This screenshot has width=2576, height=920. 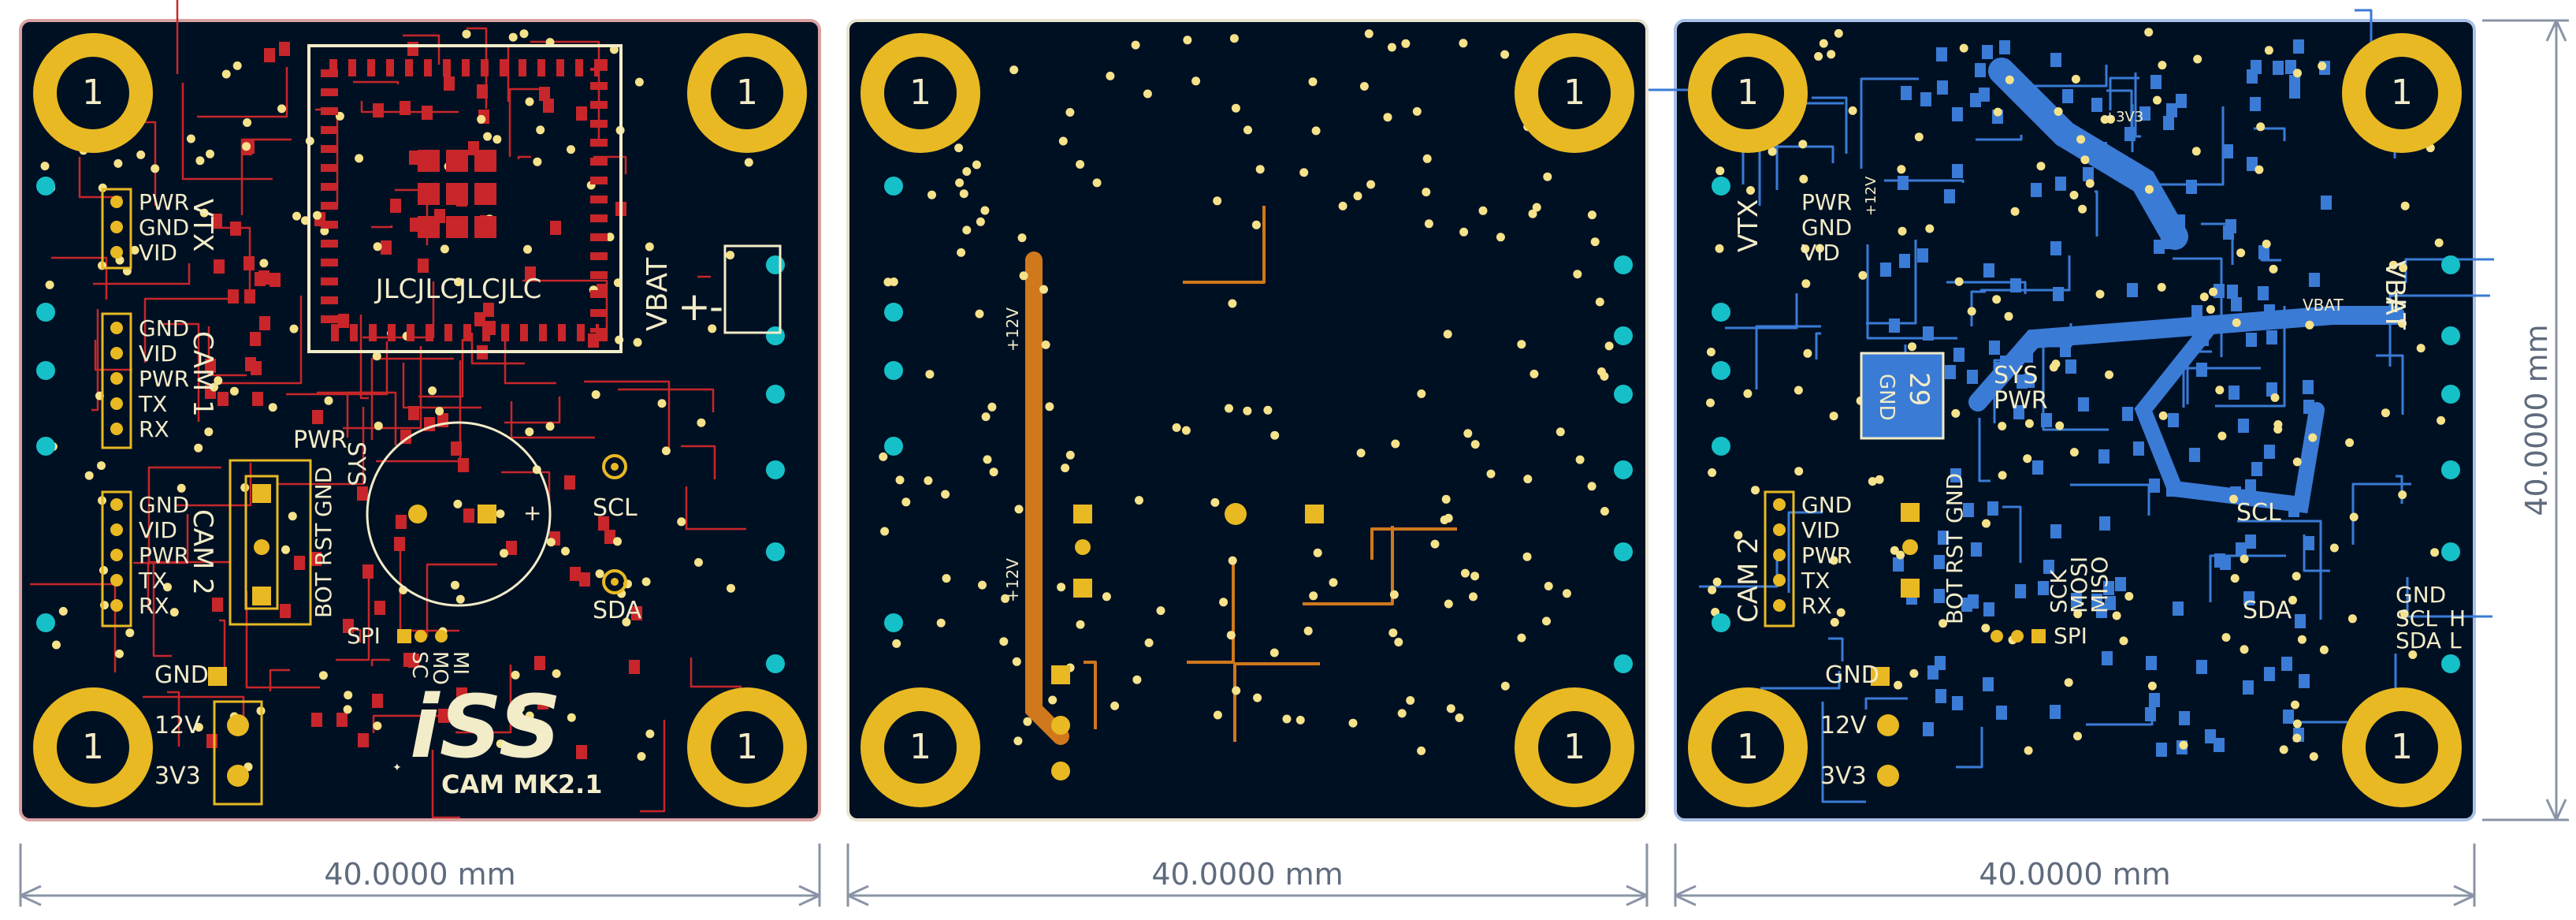 I want to click on dimension-back: 40.0000 mm, so click(x=2075, y=875).